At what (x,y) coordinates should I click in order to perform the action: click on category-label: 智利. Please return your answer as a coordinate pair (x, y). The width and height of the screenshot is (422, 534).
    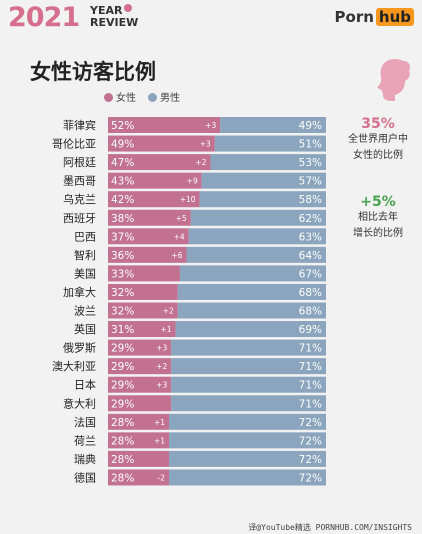
    Looking at the image, I should click on (85, 255).